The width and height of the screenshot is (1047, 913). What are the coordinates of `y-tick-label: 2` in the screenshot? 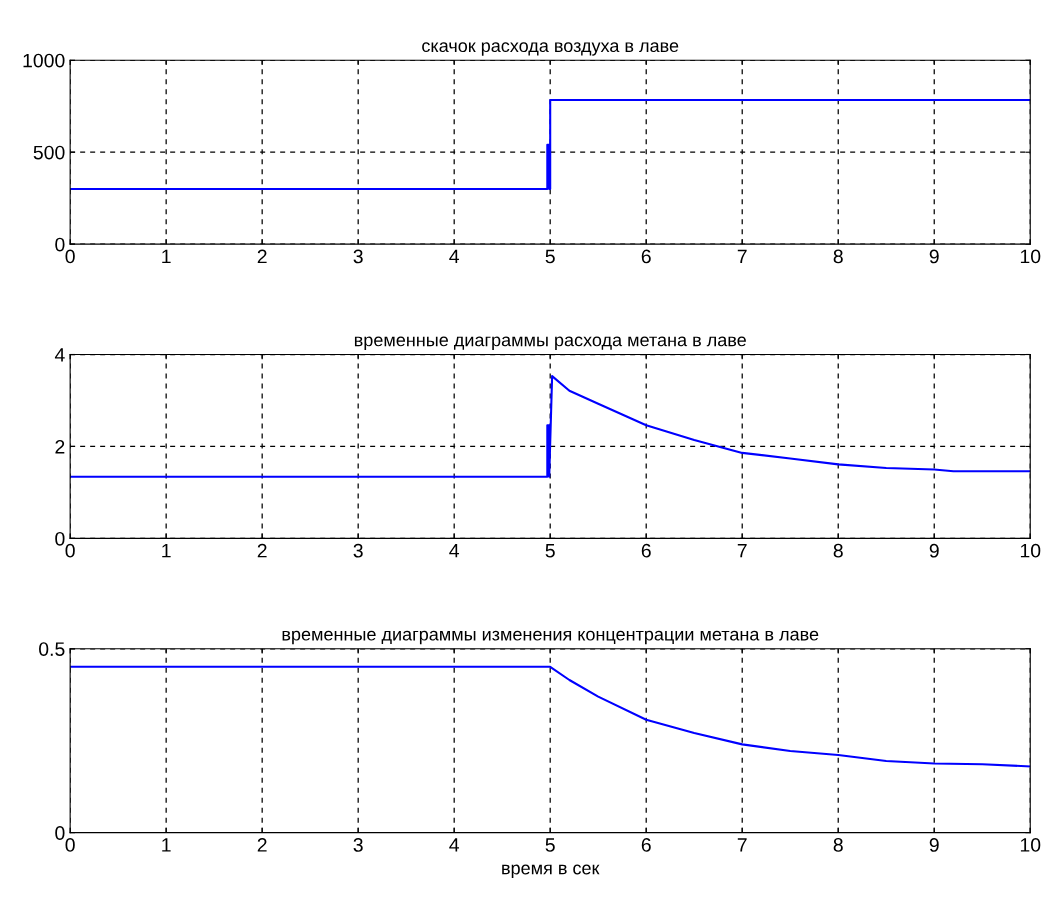 It's located at (60, 446).